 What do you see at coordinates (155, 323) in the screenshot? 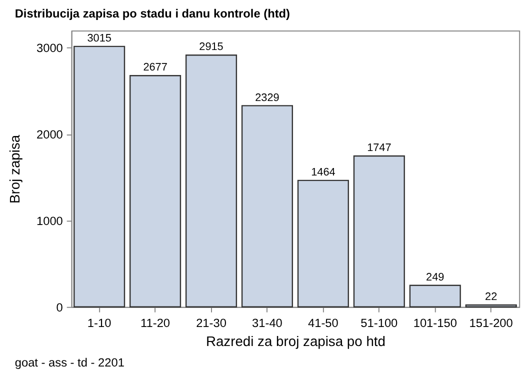
I see `x-tick-label: 11-20` at bounding box center [155, 323].